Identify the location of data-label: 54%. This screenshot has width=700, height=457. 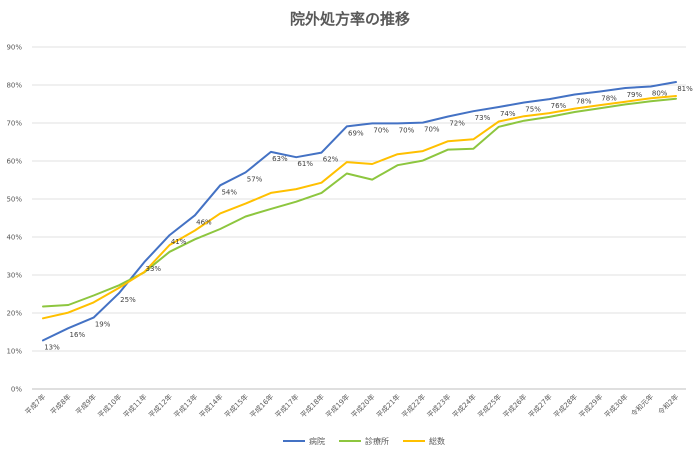
(229, 192).